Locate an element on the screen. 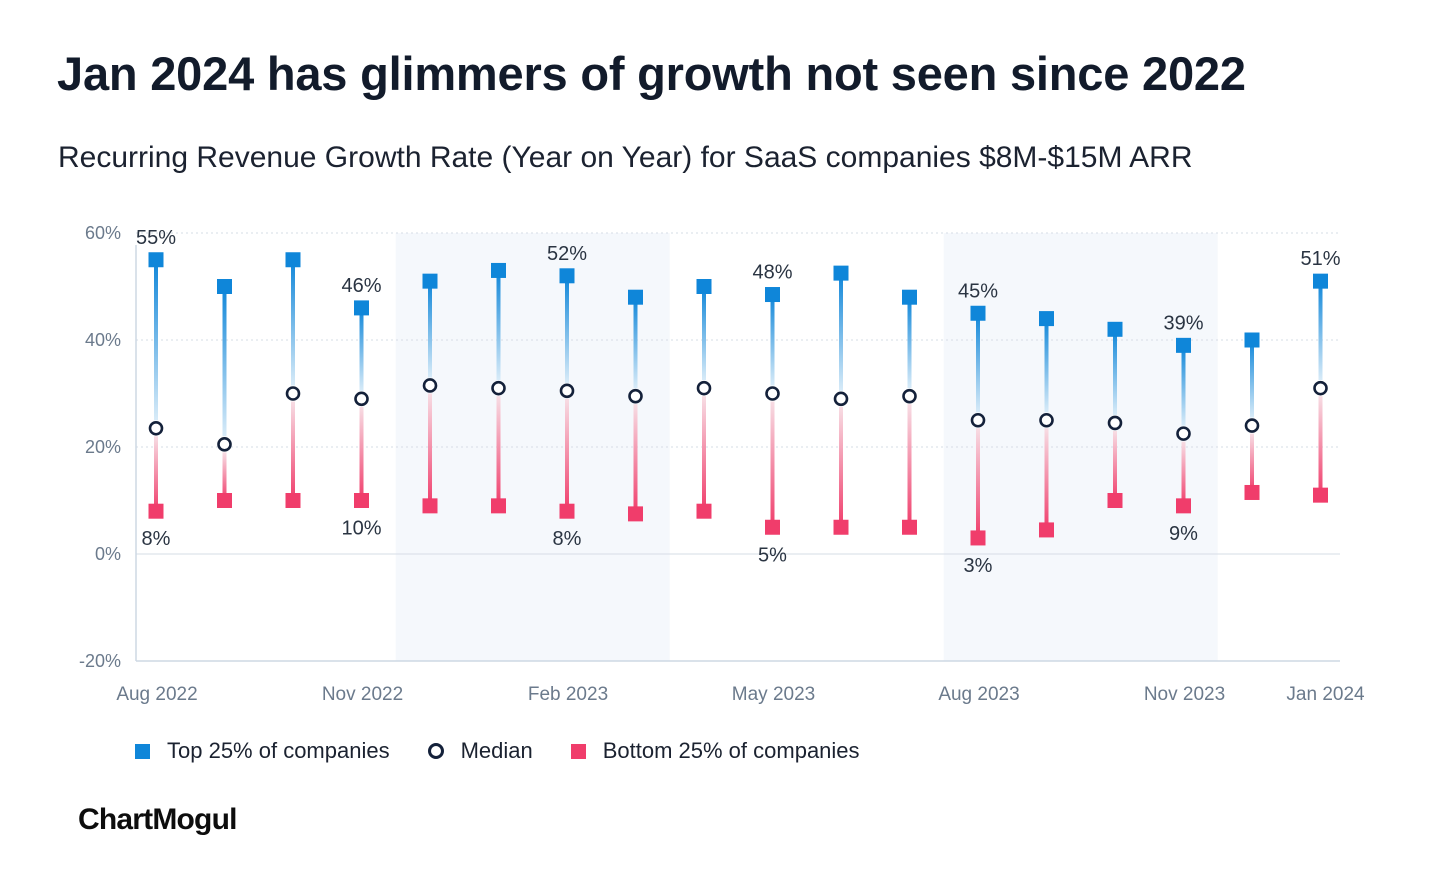  legend-label-top: Top 25% of companies is located at coordinates (278, 750).